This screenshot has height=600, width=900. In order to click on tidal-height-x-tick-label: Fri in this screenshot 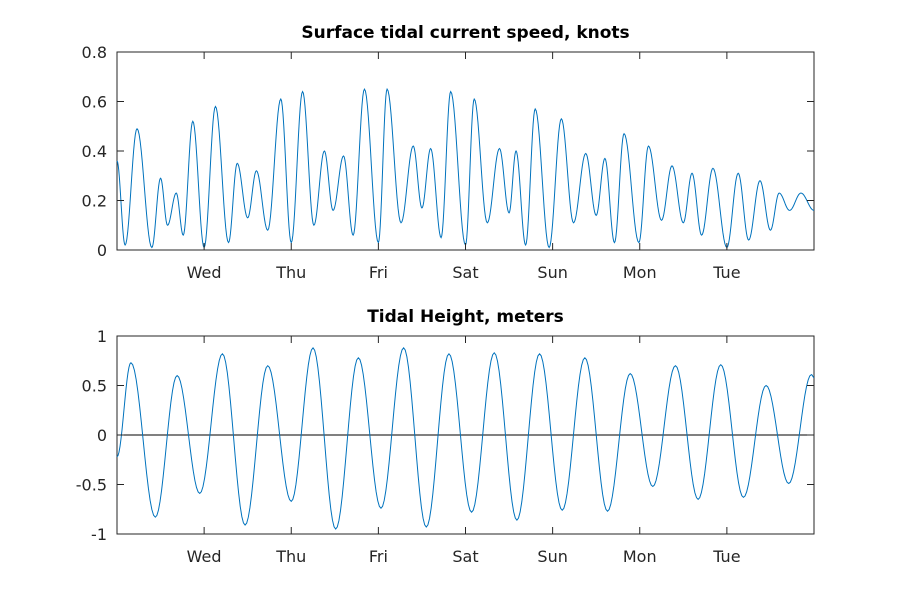, I will do `click(378, 556)`.